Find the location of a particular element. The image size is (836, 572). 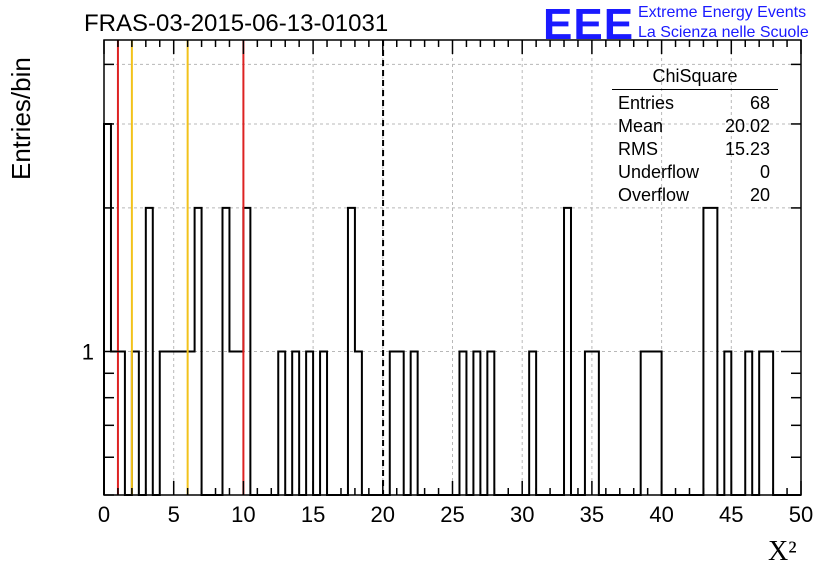

x-tick-label: 50 is located at coordinates (801, 514).